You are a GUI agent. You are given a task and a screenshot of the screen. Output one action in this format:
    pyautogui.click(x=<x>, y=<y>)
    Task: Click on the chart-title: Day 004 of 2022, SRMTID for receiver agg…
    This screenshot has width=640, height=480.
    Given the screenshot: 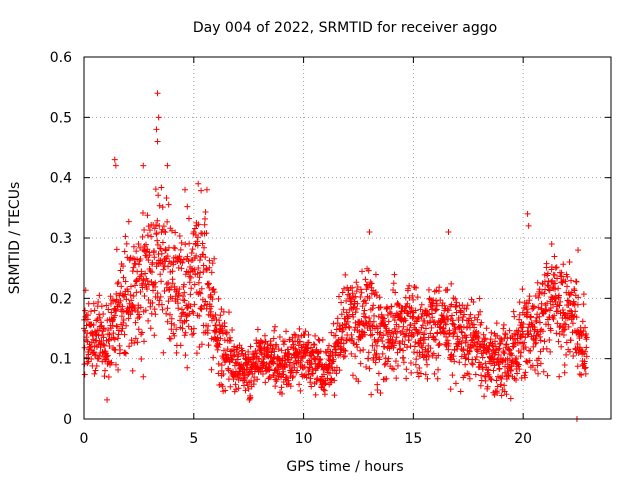 What is the action you would take?
    pyautogui.click(x=345, y=28)
    